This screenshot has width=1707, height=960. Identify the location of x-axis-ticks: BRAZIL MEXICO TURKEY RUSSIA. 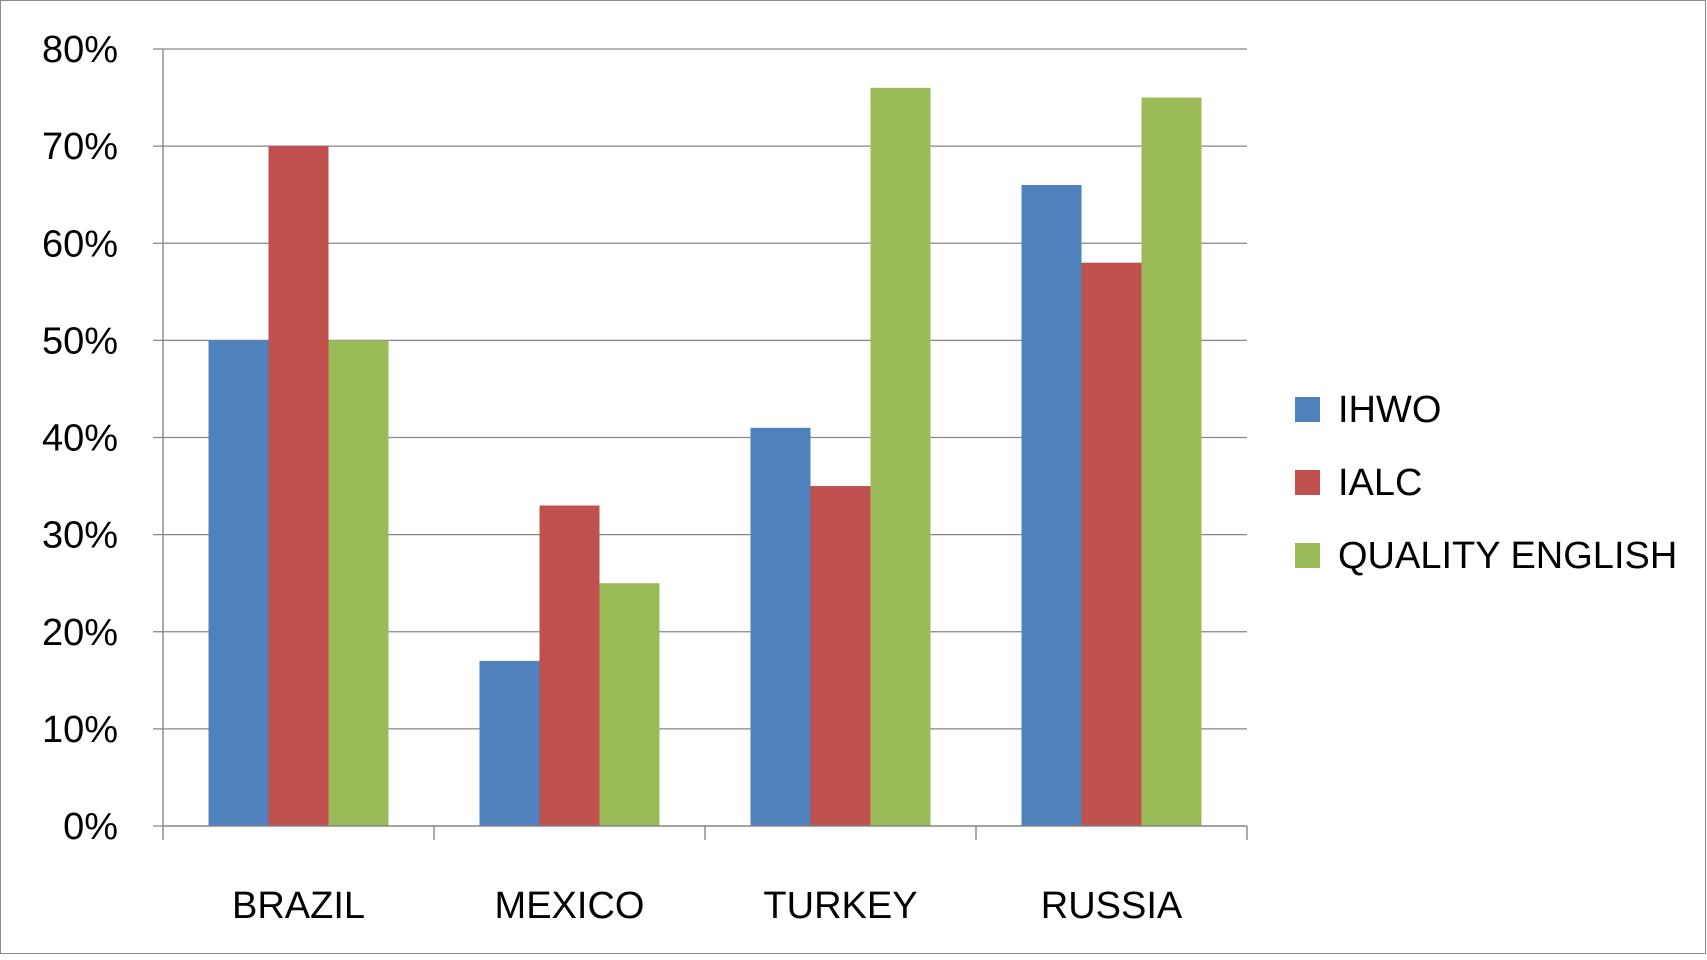
(705, 876).